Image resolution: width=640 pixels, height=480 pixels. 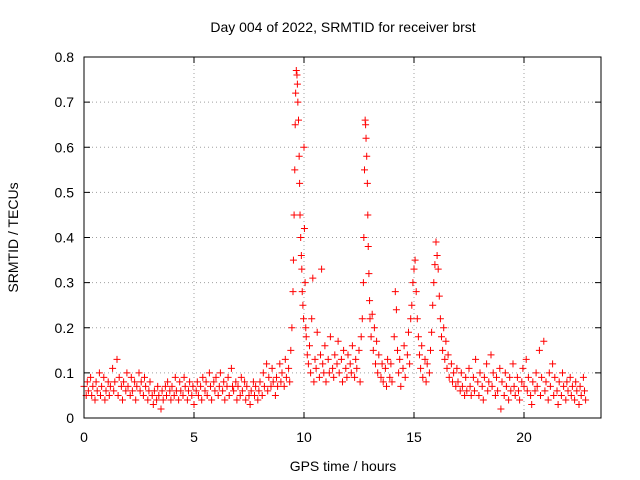 I want to click on y-tick-label: 0.6, so click(x=65, y=147).